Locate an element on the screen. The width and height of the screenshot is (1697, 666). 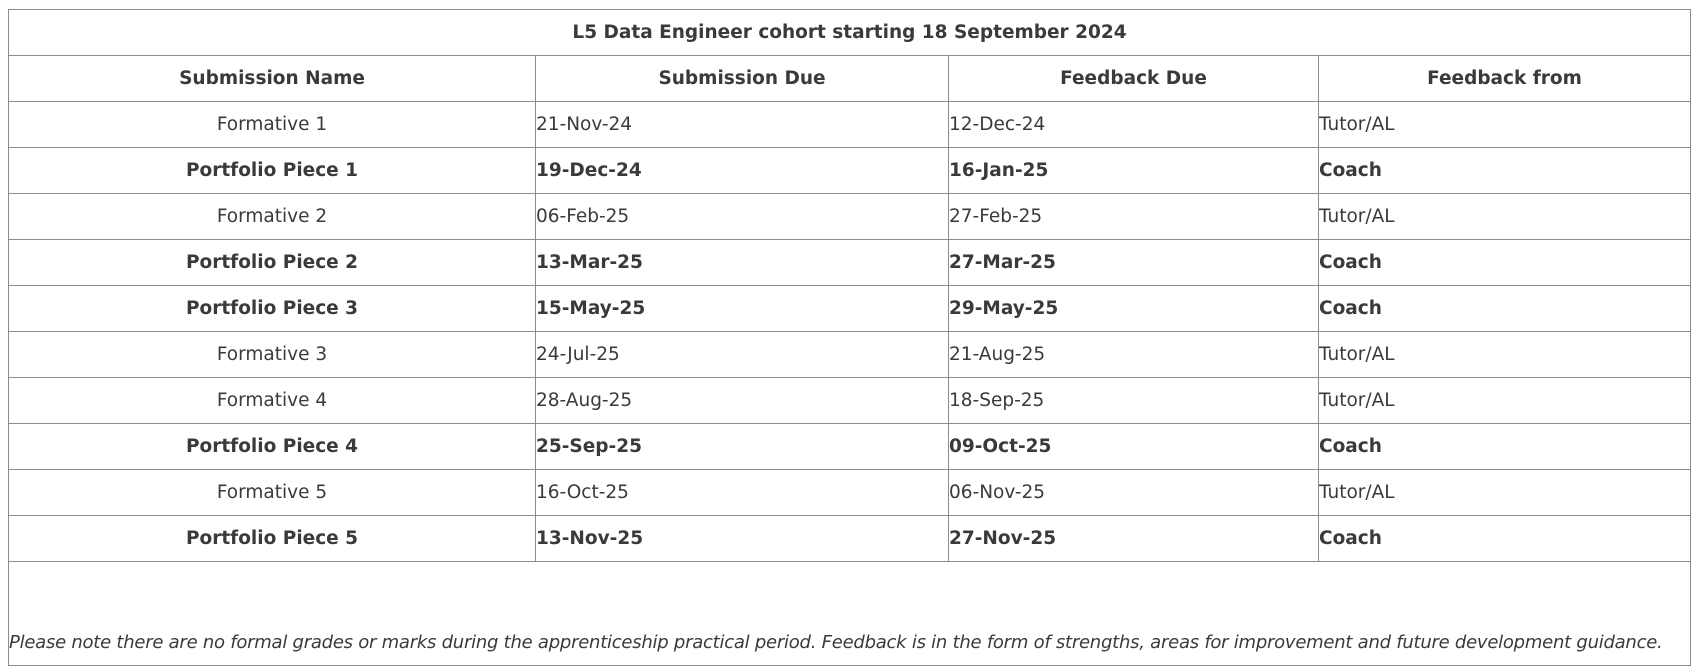
submission-name-cell: Portfolio Piece 2 is located at coordinates (272, 262).